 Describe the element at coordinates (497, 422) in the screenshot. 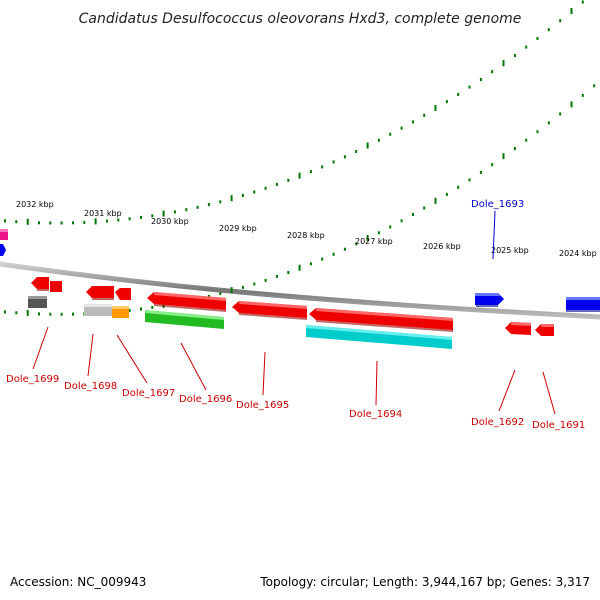

I see `gene-label-dole-1692: Dole_1692` at that location.